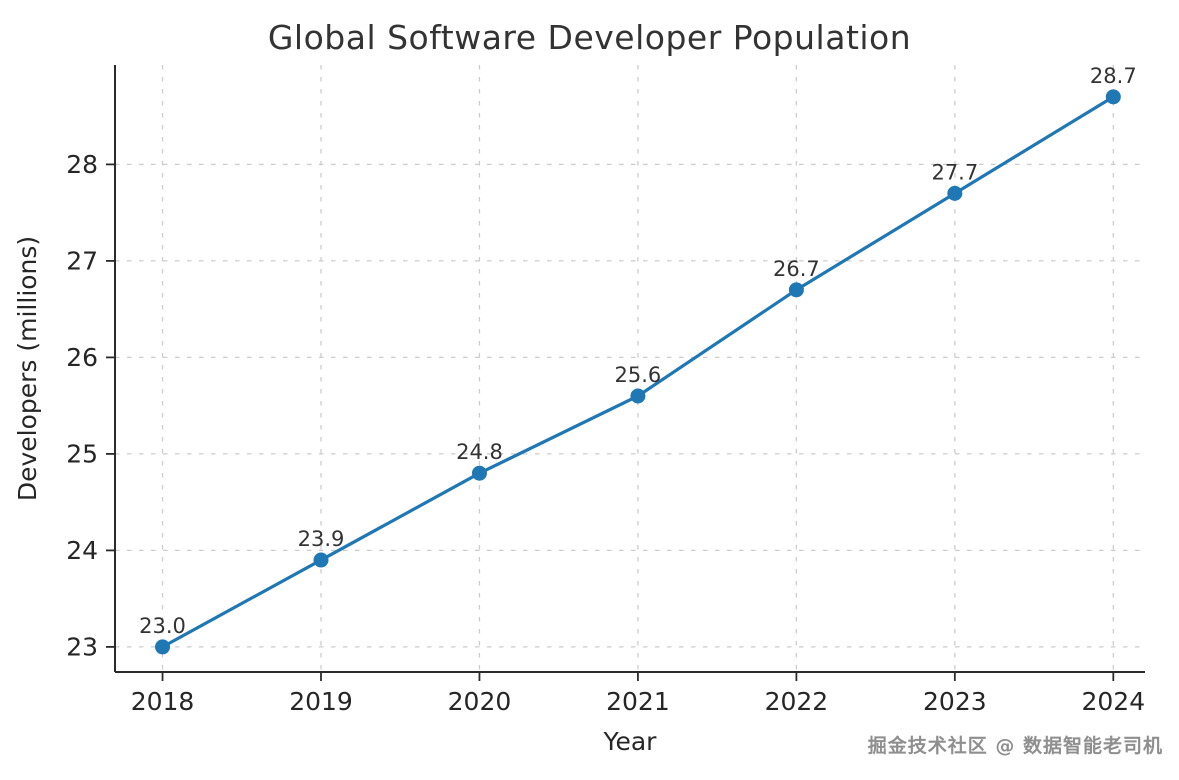 The width and height of the screenshot is (1179, 780). What do you see at coordinates (638, 375) in the screenshot?
I see `data-point-label: 25.6` at bounding box center [638, 375].